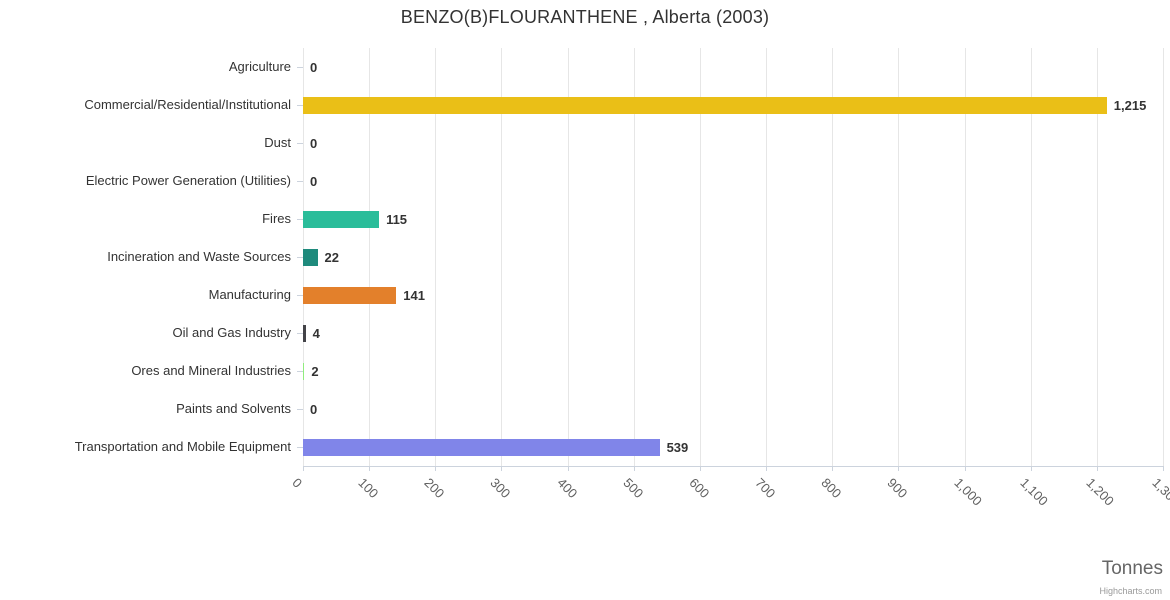 The image size is (1170, 600). Describe the element at coordinates (567, 488) in the screenshot. I see `x-axis-label: 400` at that location.